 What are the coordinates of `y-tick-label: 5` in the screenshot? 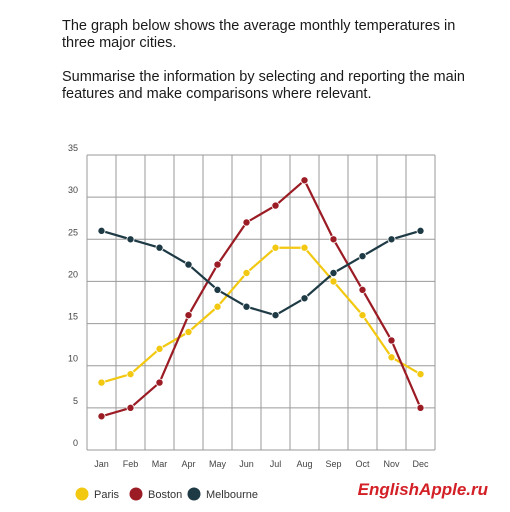 It's located at (75, 401).